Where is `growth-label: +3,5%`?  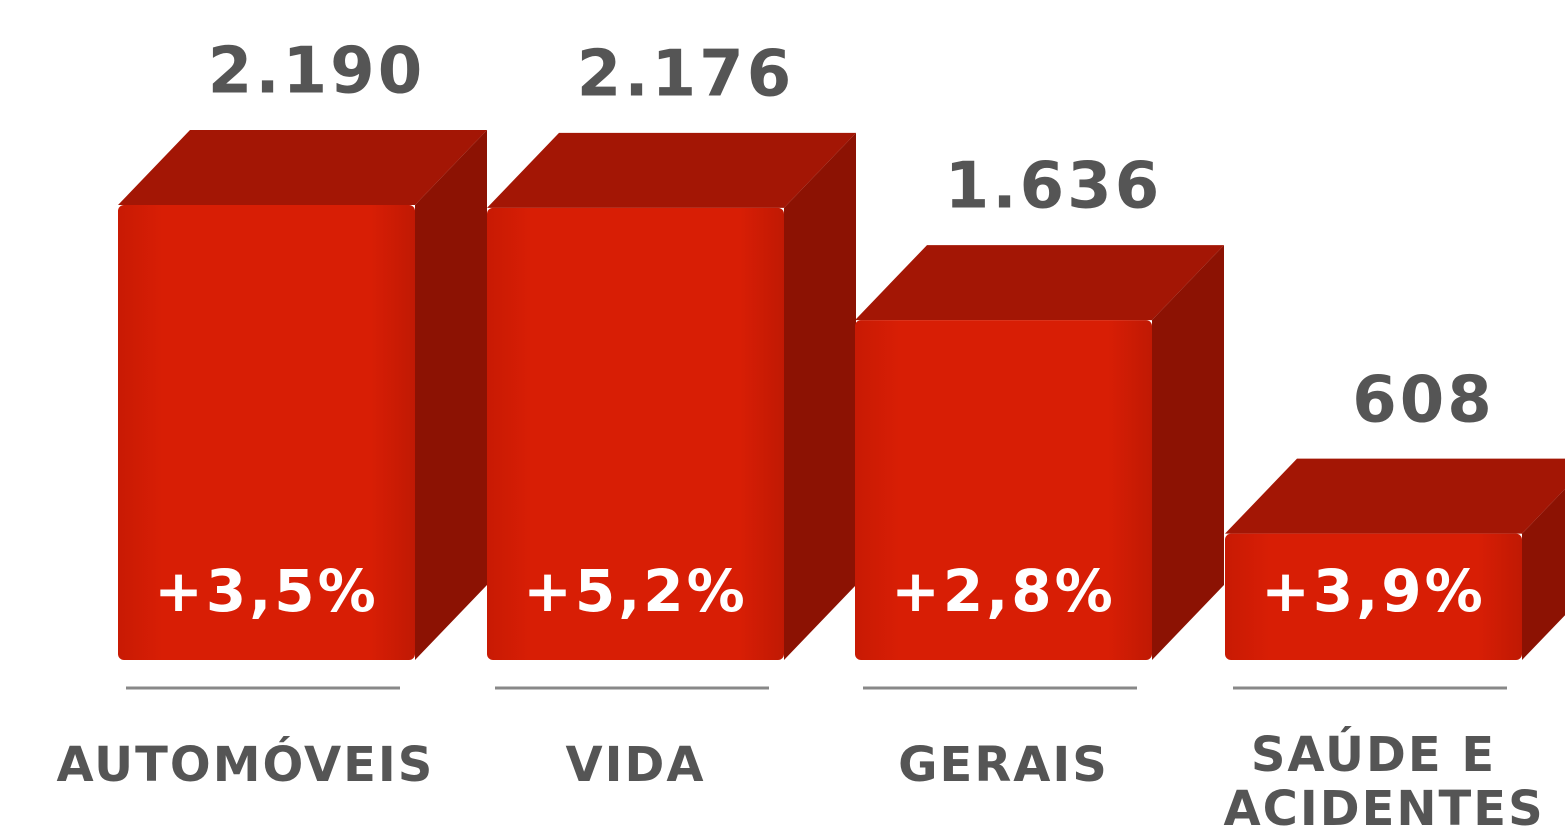
growth-label: +3,5% is located at coordinates (266, 591).